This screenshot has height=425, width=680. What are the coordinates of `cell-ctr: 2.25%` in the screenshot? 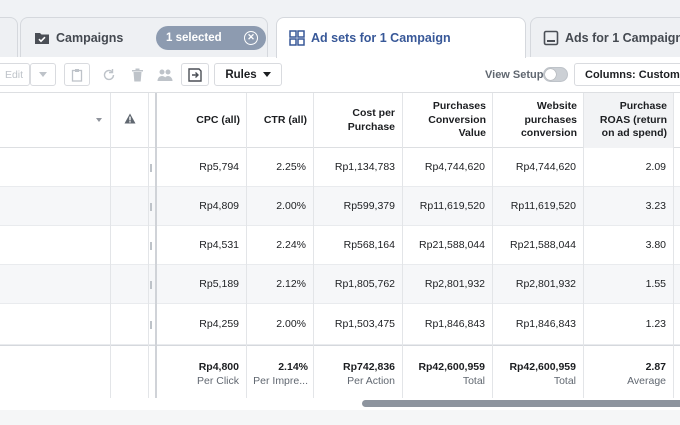 It's located at (291, 167).